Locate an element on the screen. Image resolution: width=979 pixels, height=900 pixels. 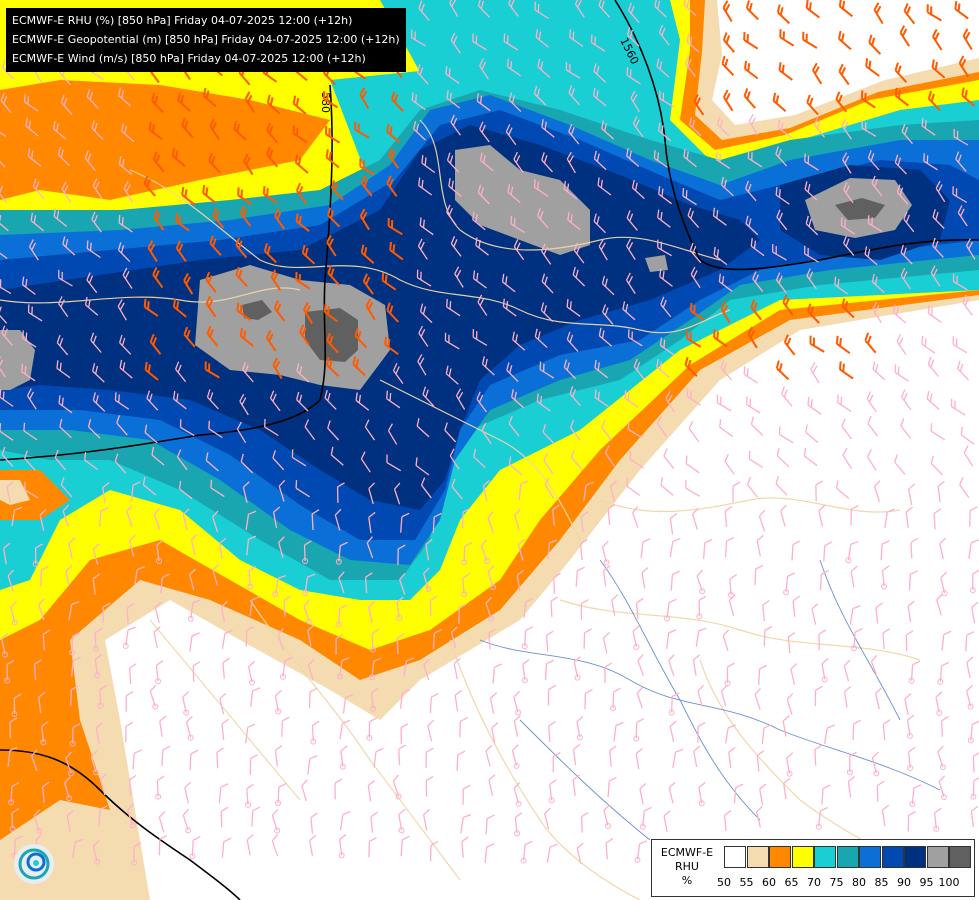
legend-tick-label: 60 is located at coordinates (769, 882).